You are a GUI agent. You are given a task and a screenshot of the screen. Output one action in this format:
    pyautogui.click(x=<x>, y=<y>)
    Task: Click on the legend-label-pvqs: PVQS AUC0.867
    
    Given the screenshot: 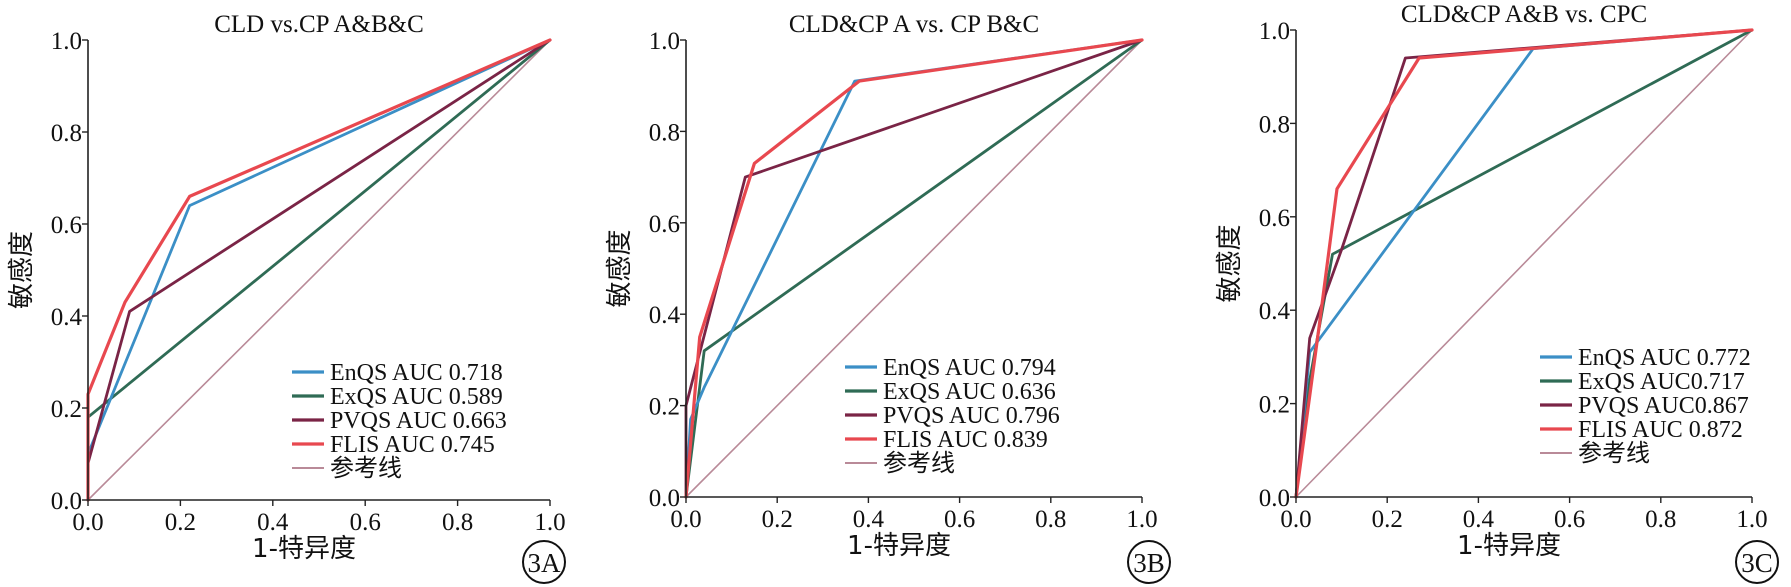 What is the action you would take?
    pyautogui.click(x=1663, y=406)
    